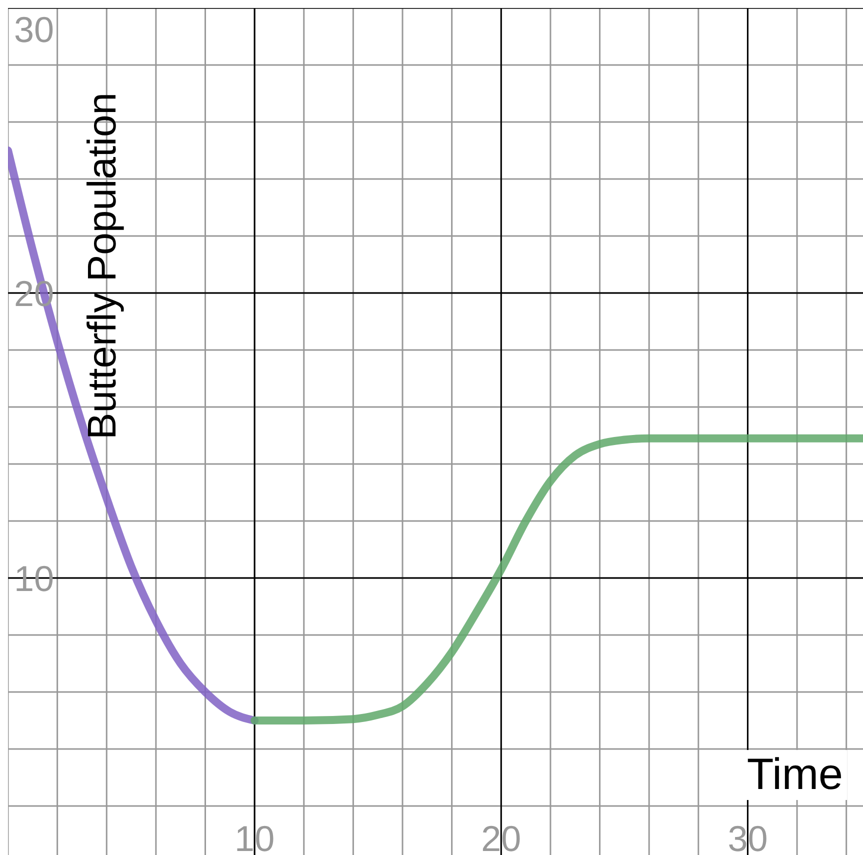 This screenshot has width=863, height=855. What do you see at coordinates (794, 775) in the screenshot?
I see `x-axis-title: Time` at bounding box center [794, 775].